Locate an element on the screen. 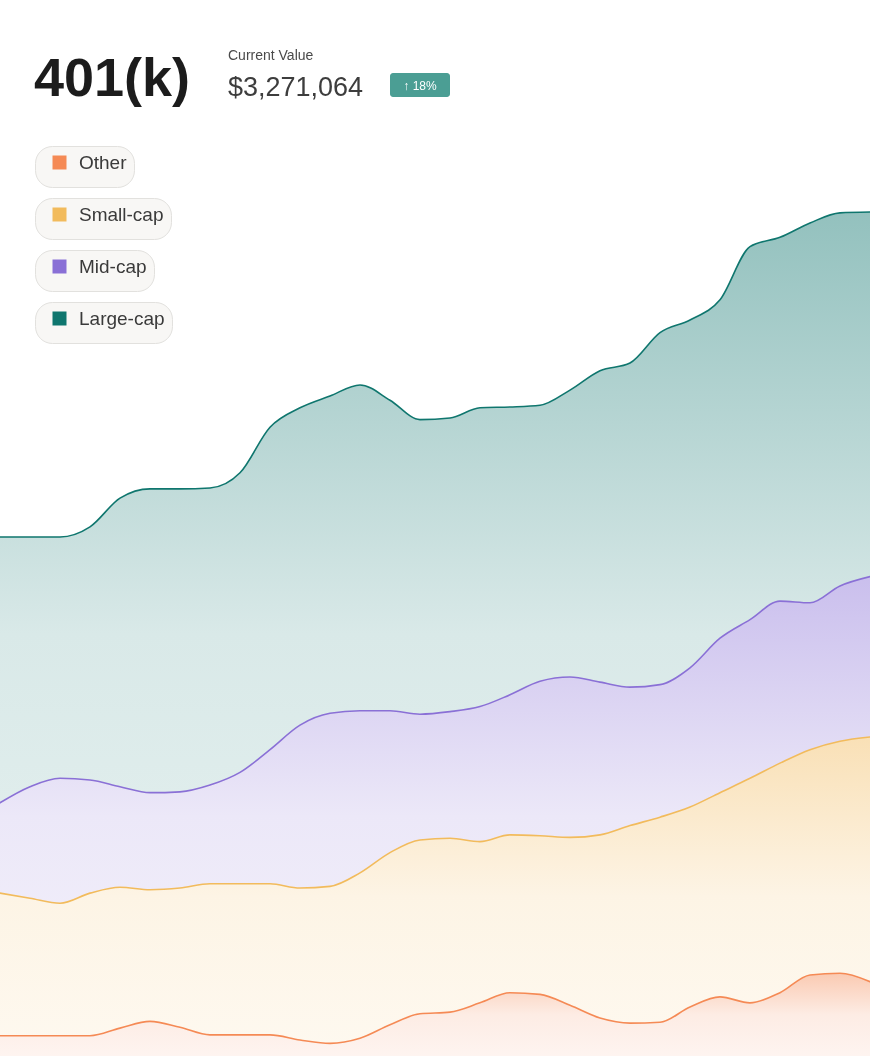  chart-subtitle: Current Value is located at coordinates (271, 55).